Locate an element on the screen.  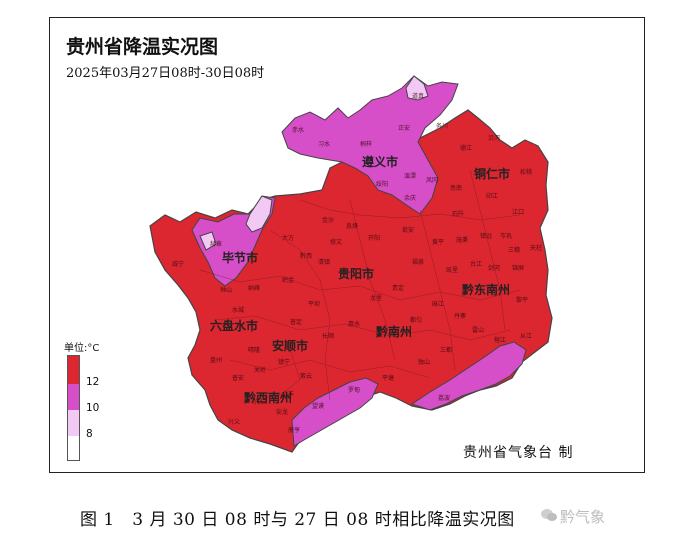
county-label: 镇远 is located at coordinates (486, 236).